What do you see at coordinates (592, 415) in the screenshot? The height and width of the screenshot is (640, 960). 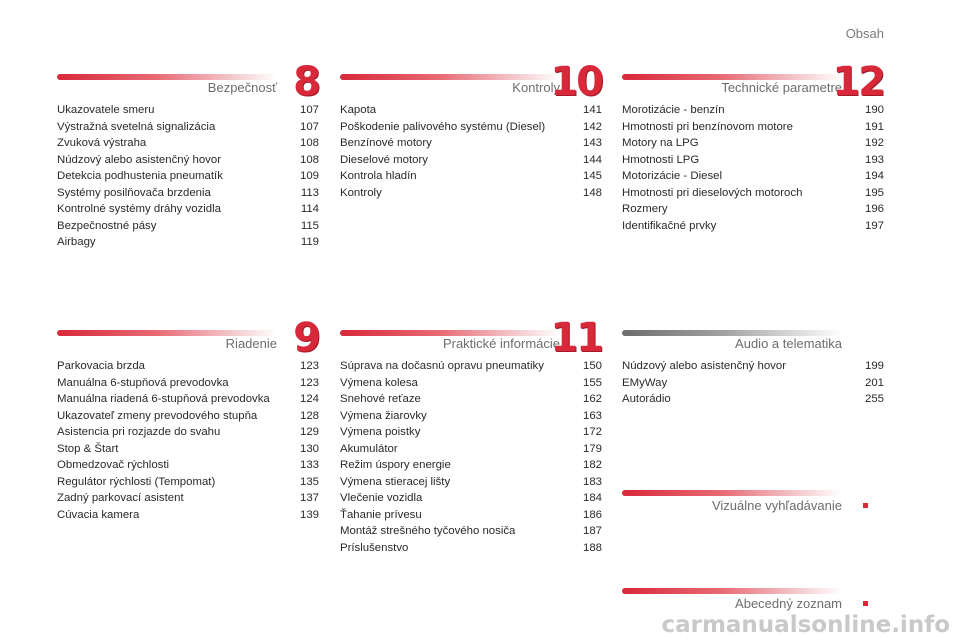 I see `toc-entry-page: 163` at bounding box center [592, 415].